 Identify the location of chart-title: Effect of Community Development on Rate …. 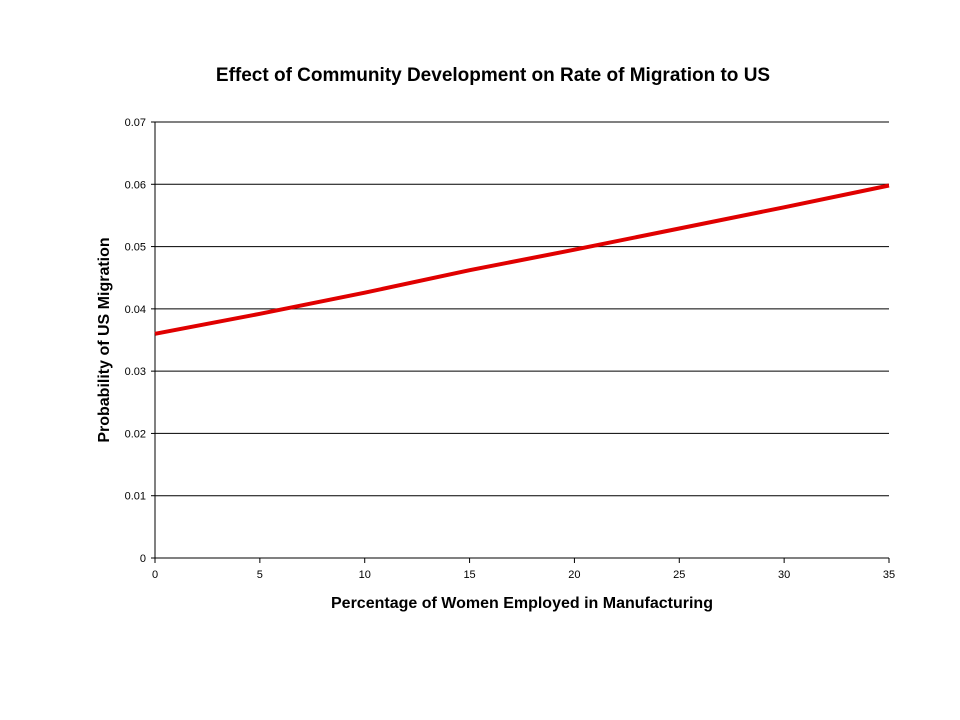
(493, 75).